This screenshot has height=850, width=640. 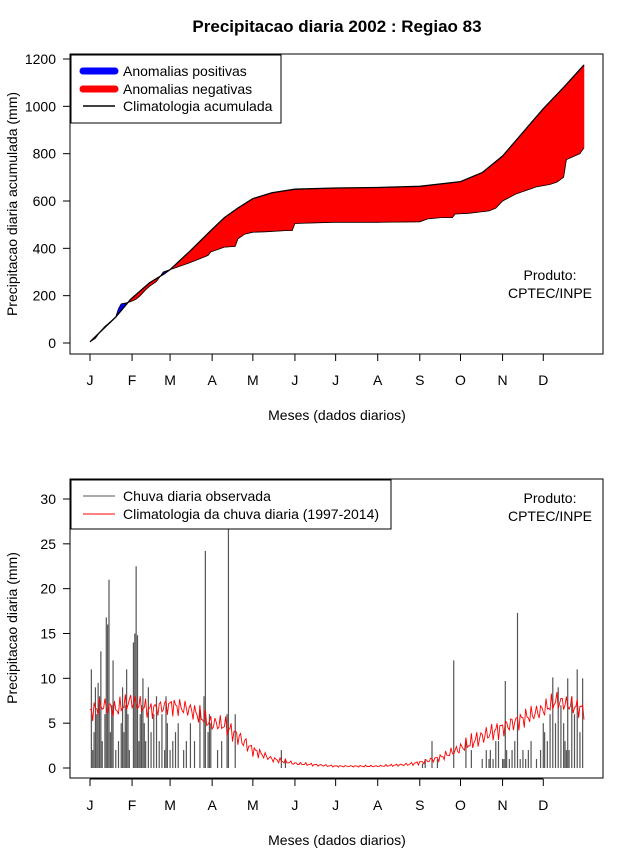 I want to click on legend-label-negative: Anomalias negativas, so click(x=187, y=89).